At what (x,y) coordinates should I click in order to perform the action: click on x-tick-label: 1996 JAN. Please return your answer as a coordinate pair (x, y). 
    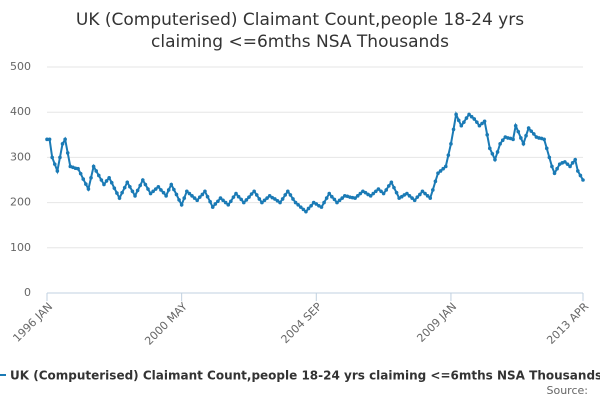
    Looking at the image, I should click on (32, 322).